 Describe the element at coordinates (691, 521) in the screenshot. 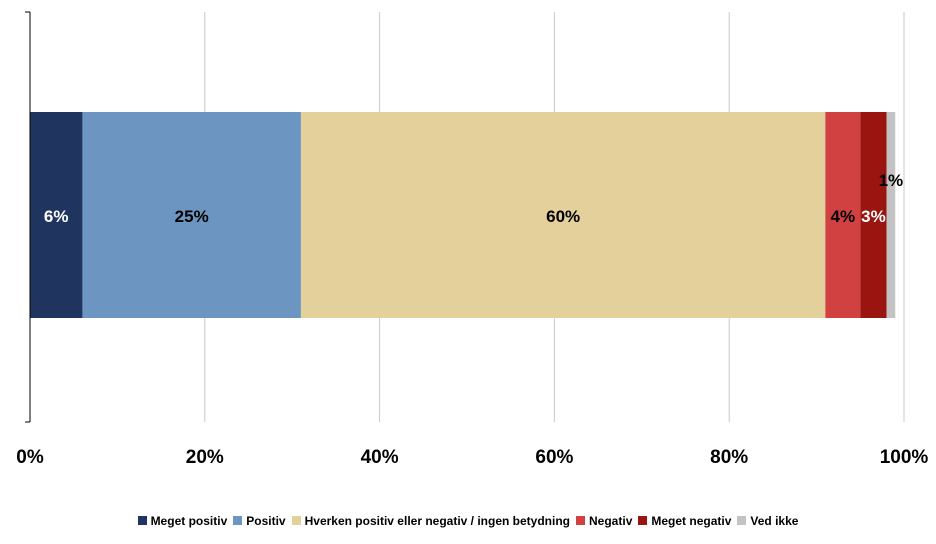

I see `legend-label: Meget negativ` at that location.